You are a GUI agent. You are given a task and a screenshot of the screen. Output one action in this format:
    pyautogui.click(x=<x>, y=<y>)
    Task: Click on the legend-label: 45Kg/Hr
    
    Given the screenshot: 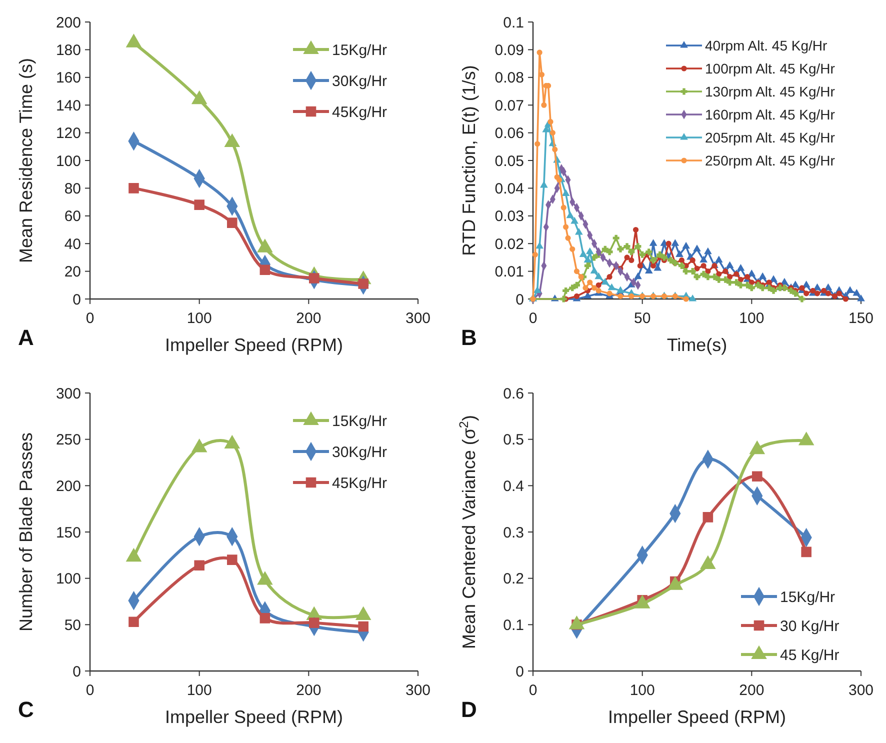 What is the action you would take?
    pyautogui.click(x=360, y=112)
    